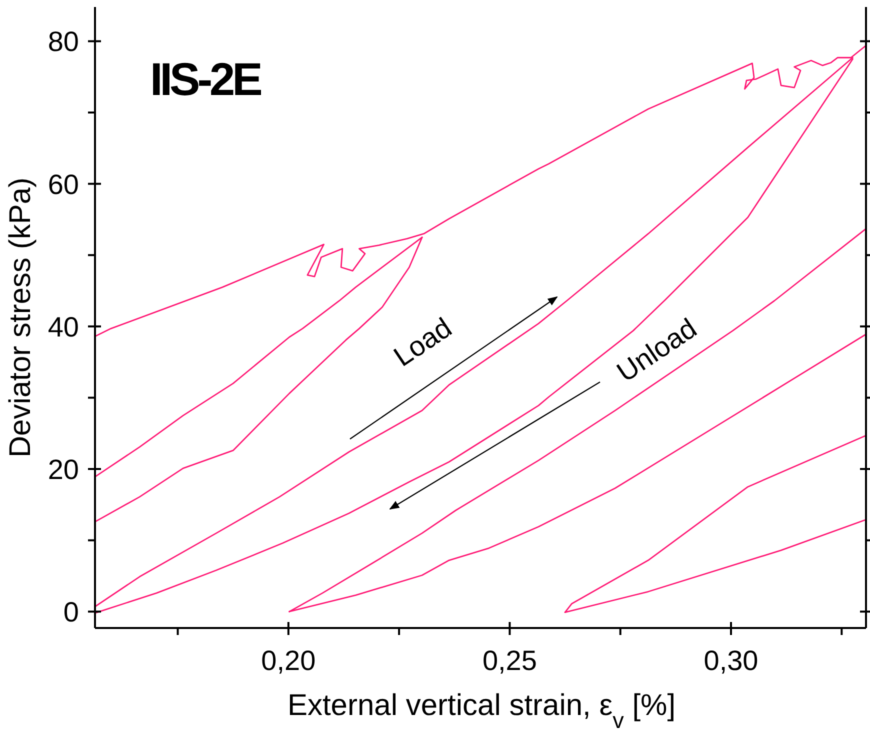 The height and width of the screenshot is (733, 870). I want to click on x-tick-label: 0,30, so click(731, 660).